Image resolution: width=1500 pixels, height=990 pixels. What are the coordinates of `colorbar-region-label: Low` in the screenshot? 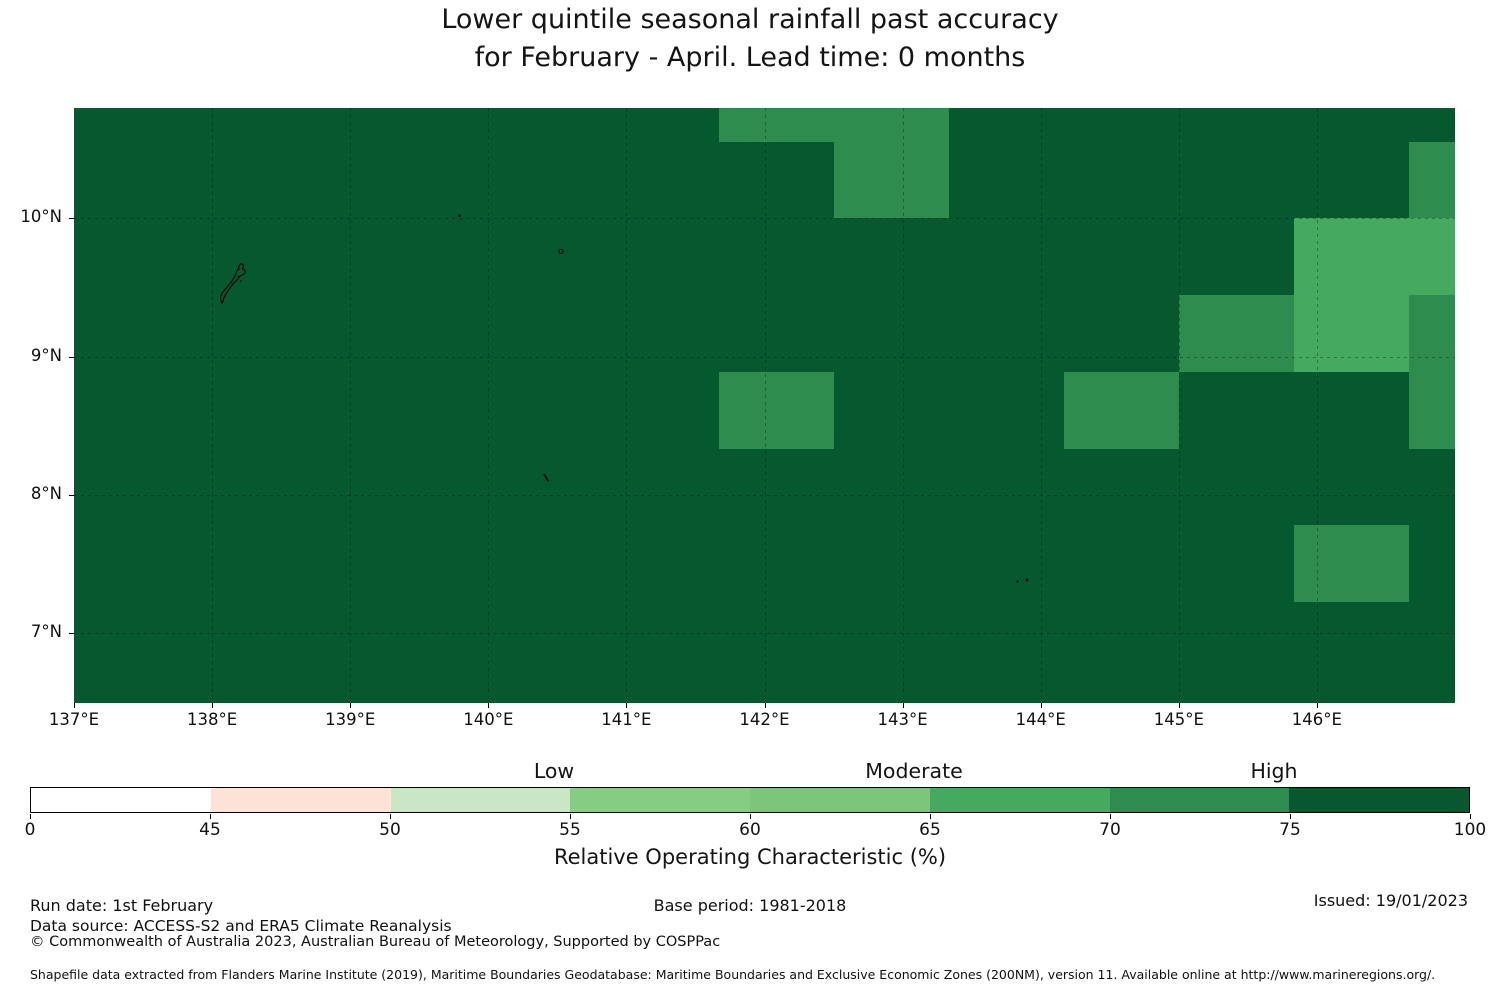 It's located at (554, 771).